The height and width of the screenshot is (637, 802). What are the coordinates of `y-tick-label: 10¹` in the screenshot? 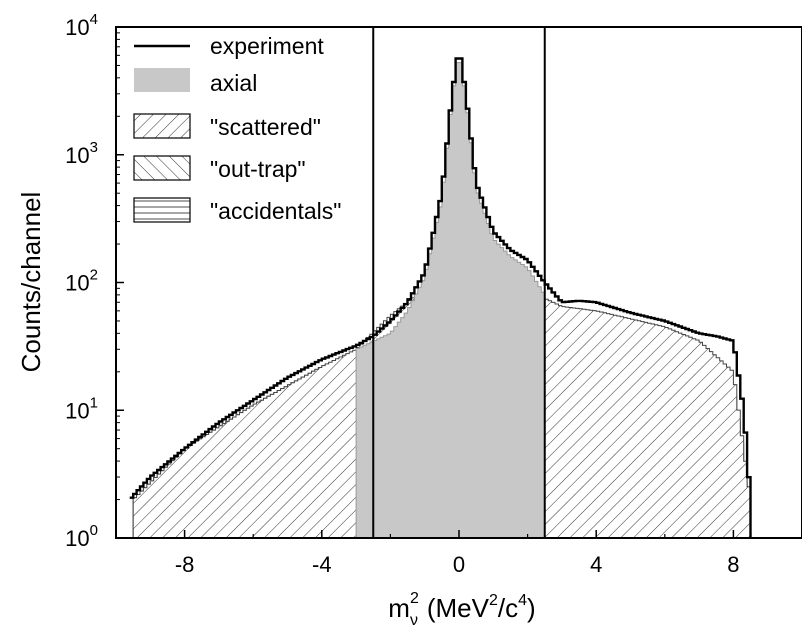 It's located at (81, 408).